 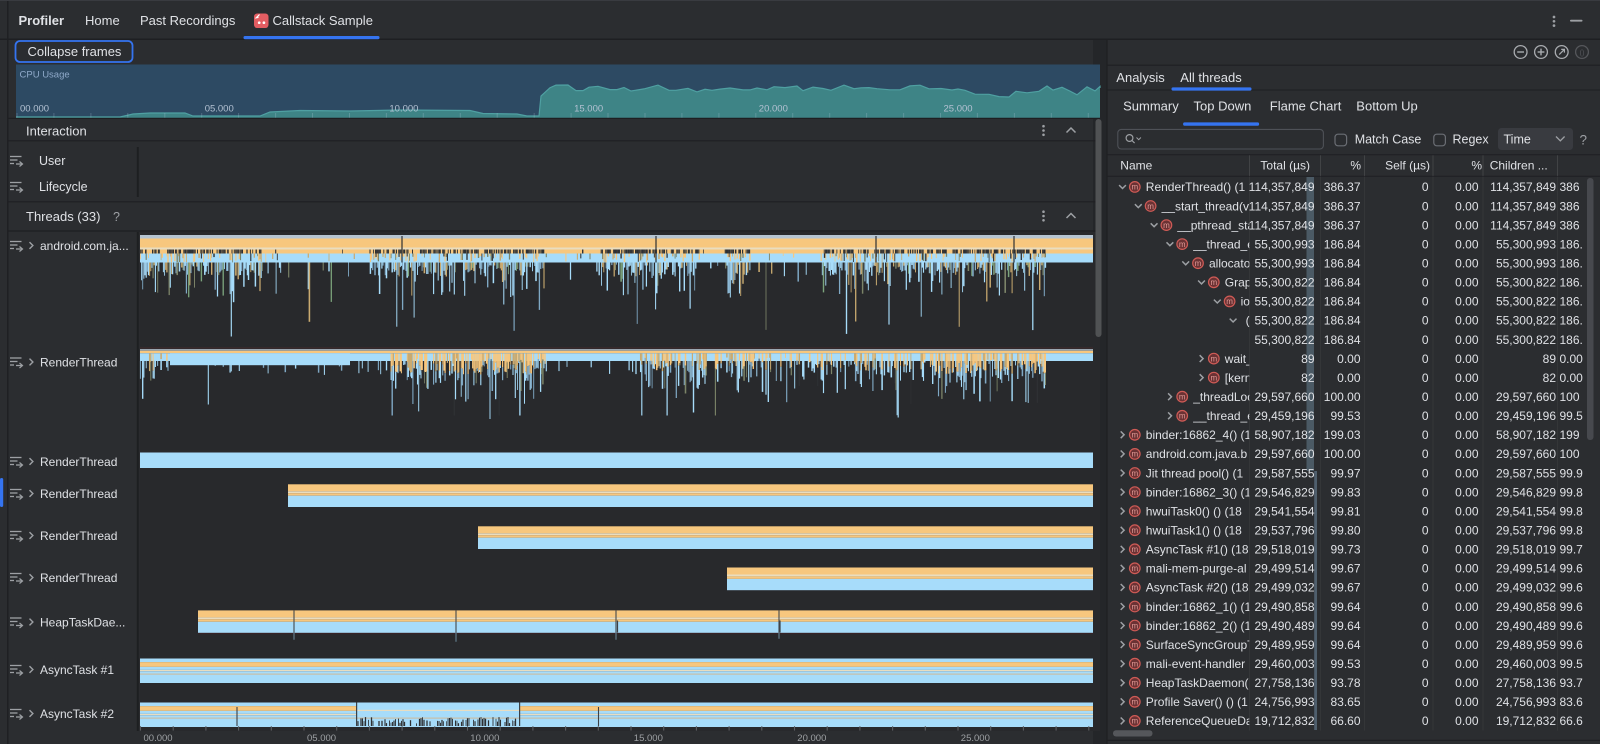 What do you see at coordinates (1526, 645) in the screenshot?
I see `svg-text: 29,489,959` at bounding box center [1526, 645].